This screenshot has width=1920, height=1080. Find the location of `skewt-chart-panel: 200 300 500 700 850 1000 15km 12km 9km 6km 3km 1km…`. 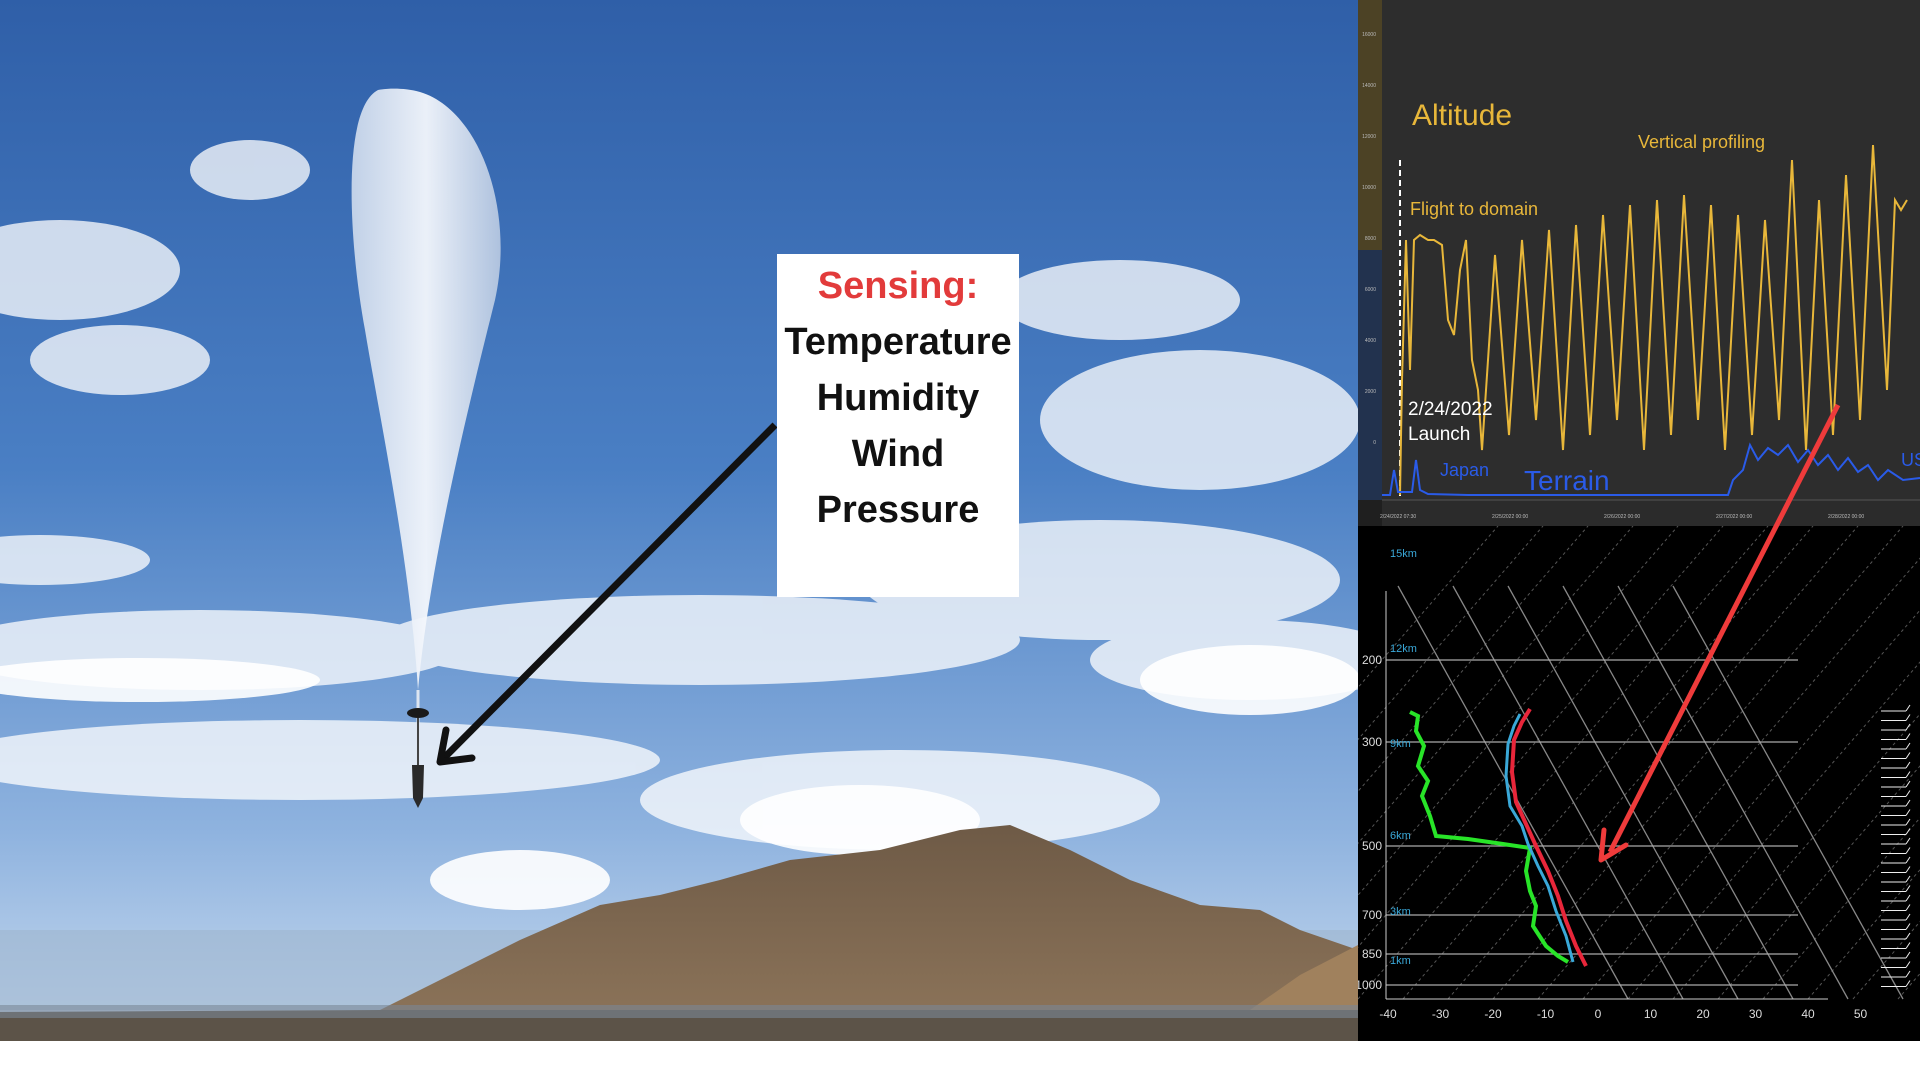

skewt-chart-panel: 200 300 500 700 850 1000 15km 12km 9km 6km 3km 1km… is located at coordinates (1639, 783).